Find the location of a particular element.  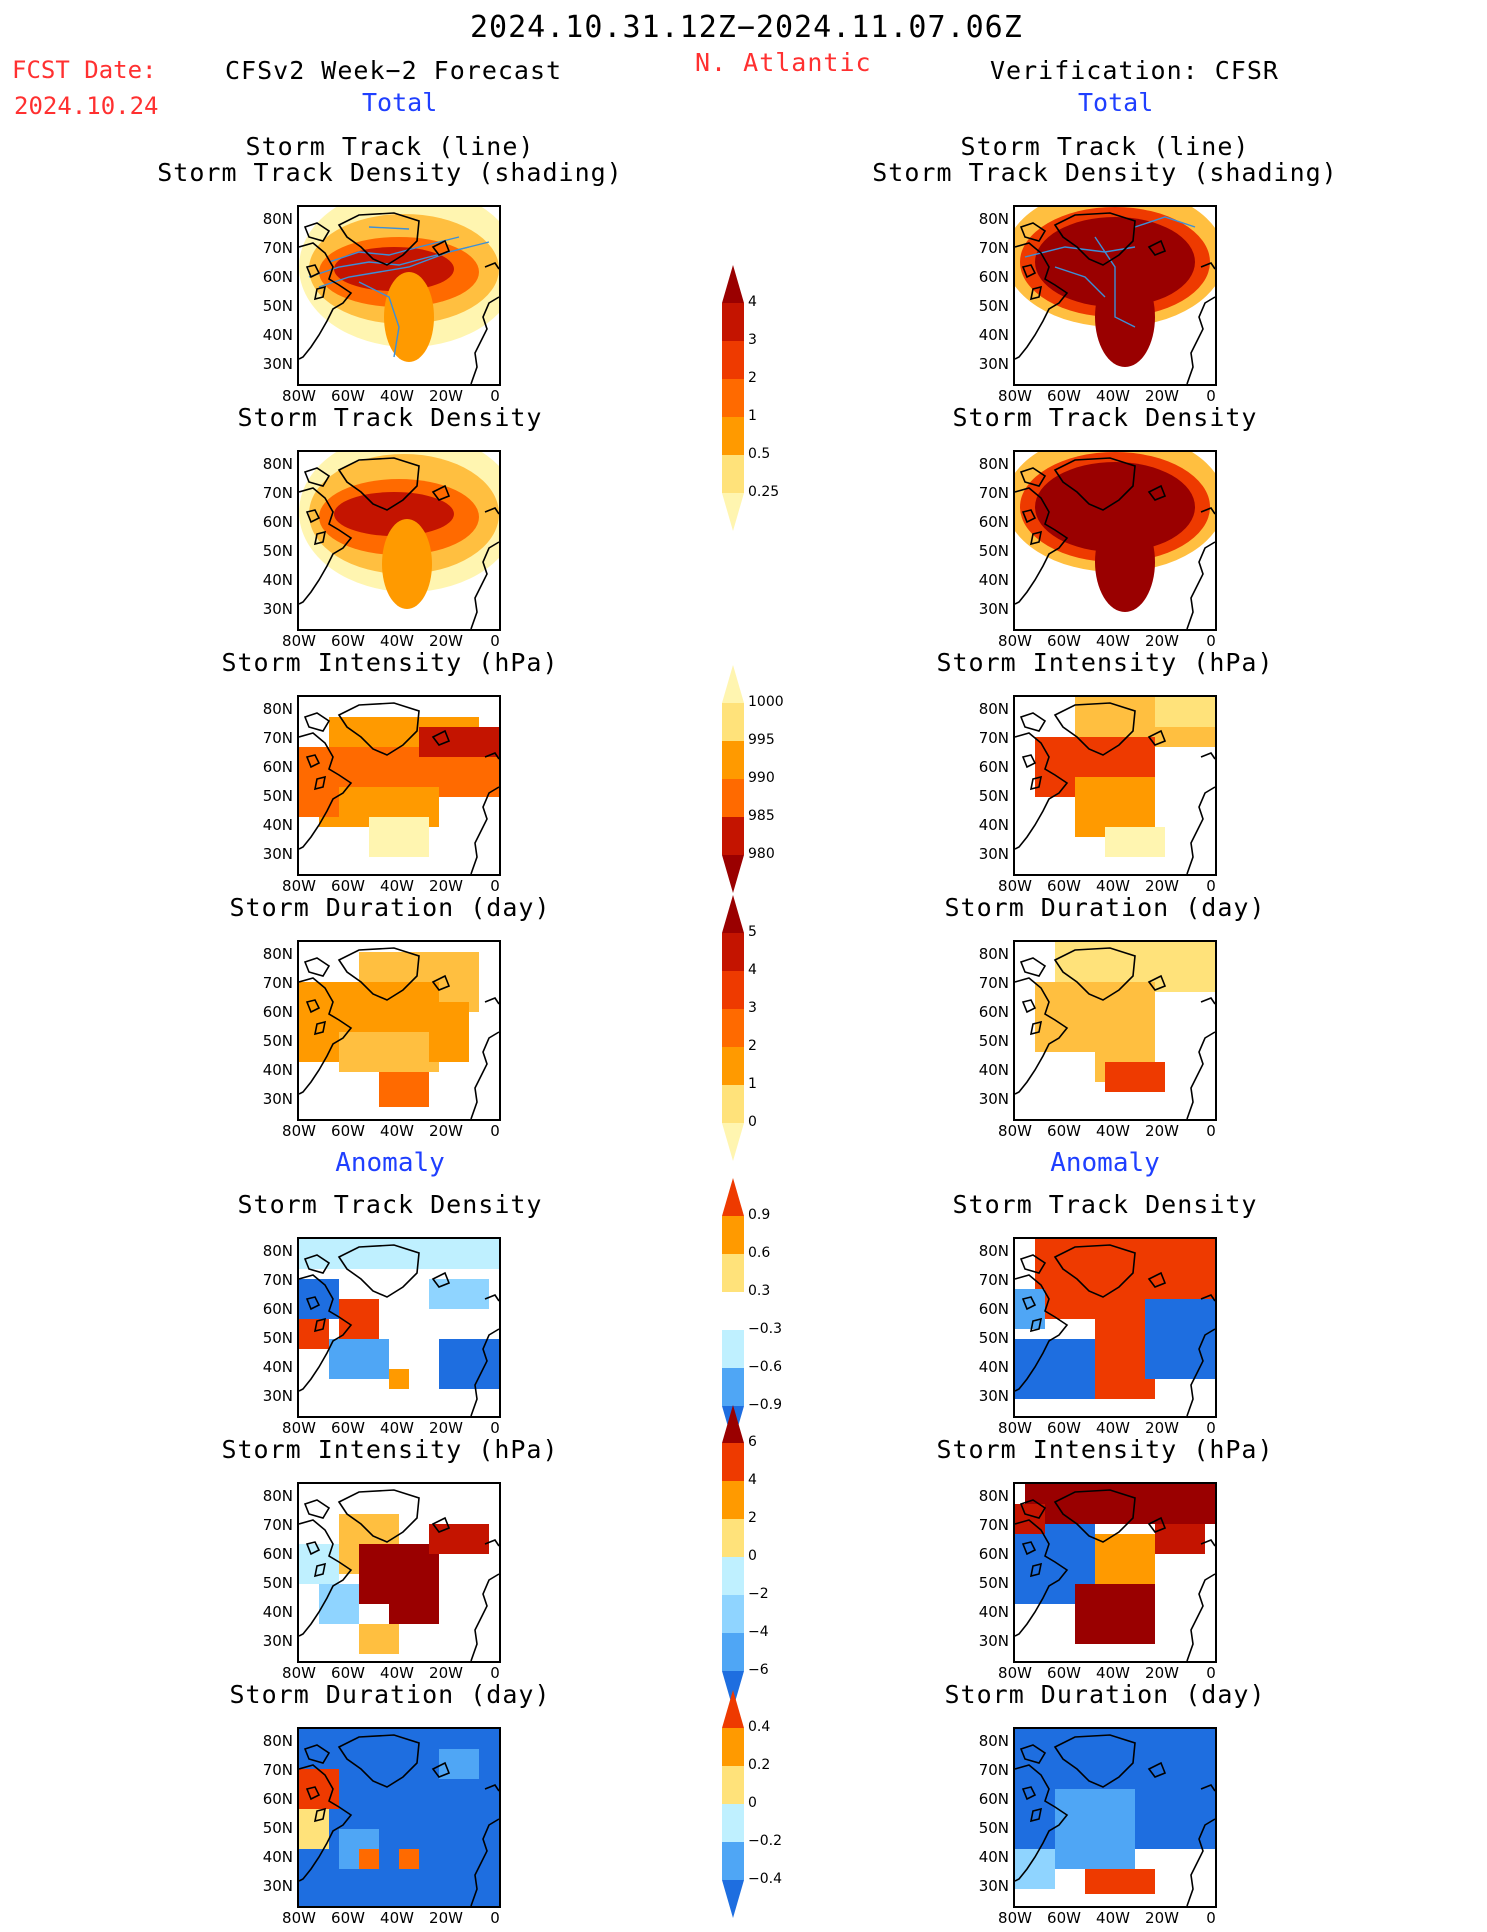

colorbar-swatches is located at coordinates (733, 398).